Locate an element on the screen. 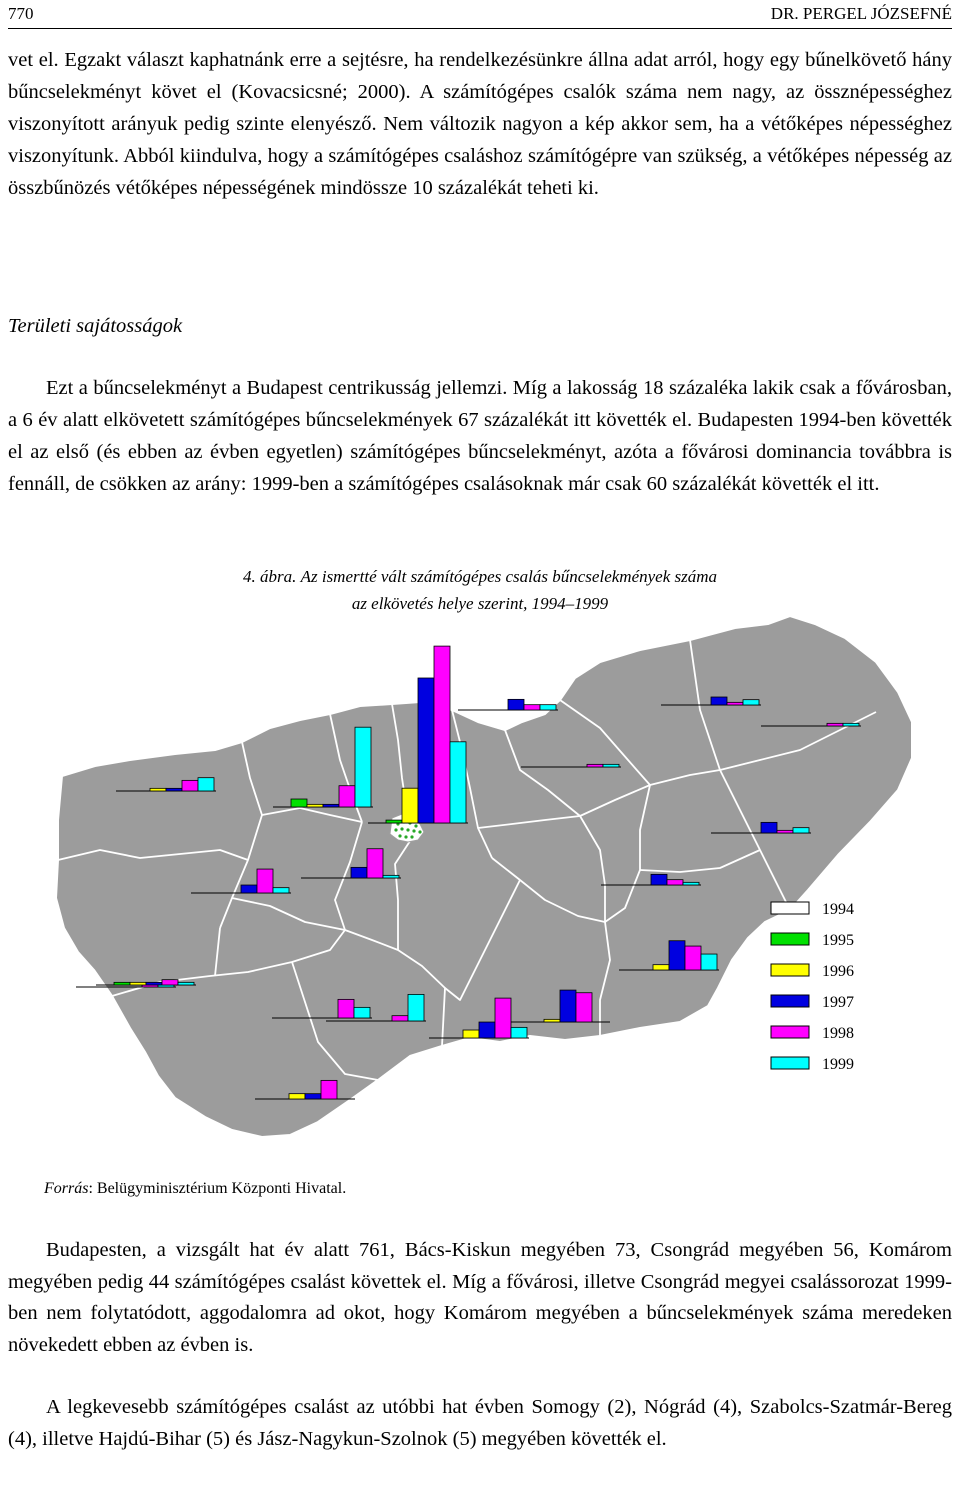  legend-swatch-1999 is located at coordinates (790, 1063).